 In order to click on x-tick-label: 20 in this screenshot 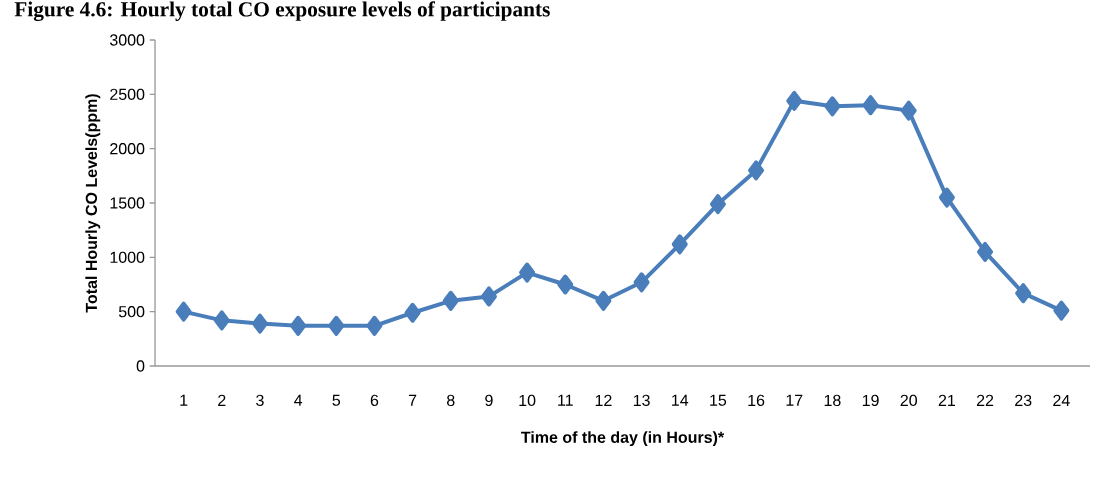, I will do `click(909, 400)`.